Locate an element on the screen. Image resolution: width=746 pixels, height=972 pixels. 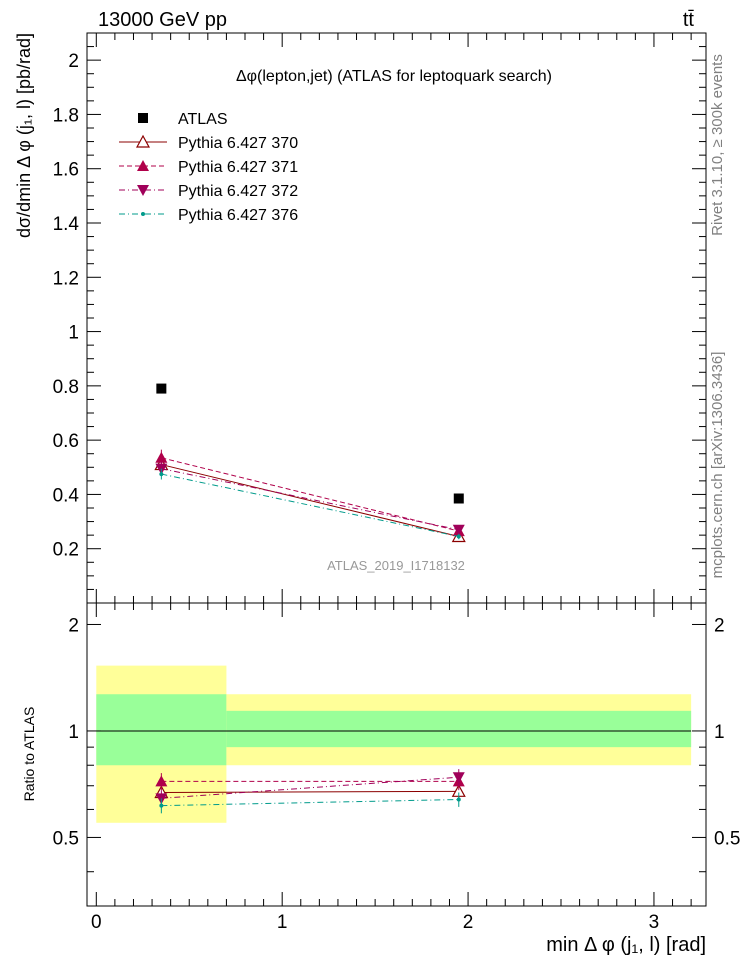
ratio-ylabel: Ratio to ATLAS is located at coordinates (29, 754).